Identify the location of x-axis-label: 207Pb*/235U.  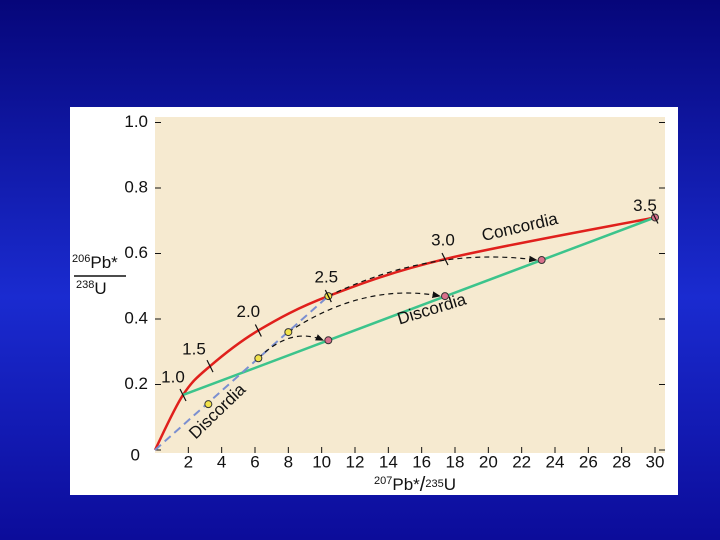
(415, 485).